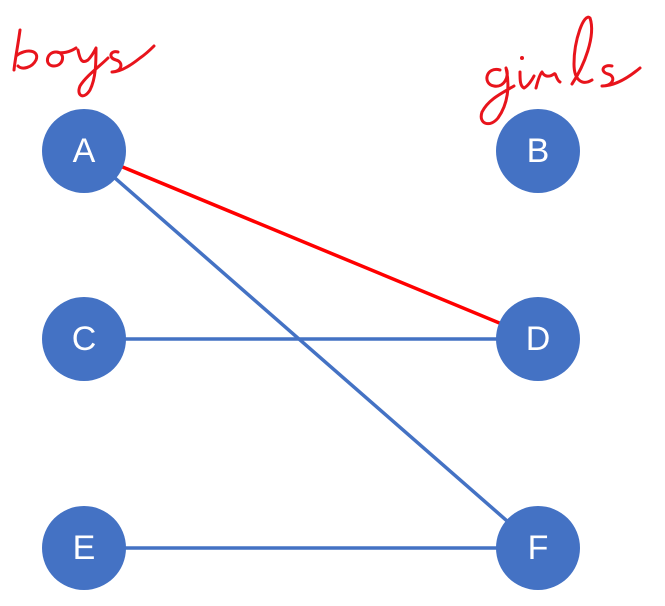  I want to click on node-e: E, so click(84, 548).